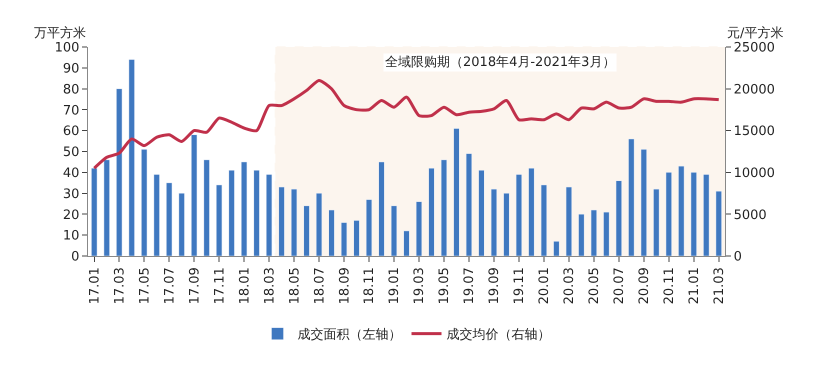  Describe the element at coordinates (420, 285) in the screenshot. I see `x-tick-label: 19.03` at that location.